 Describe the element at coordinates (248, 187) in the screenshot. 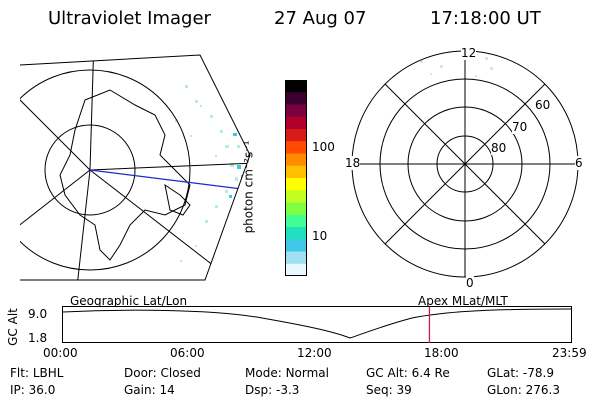

I see `colorbar-unit-label: photon cm⁻²s⁻¹` at that location.